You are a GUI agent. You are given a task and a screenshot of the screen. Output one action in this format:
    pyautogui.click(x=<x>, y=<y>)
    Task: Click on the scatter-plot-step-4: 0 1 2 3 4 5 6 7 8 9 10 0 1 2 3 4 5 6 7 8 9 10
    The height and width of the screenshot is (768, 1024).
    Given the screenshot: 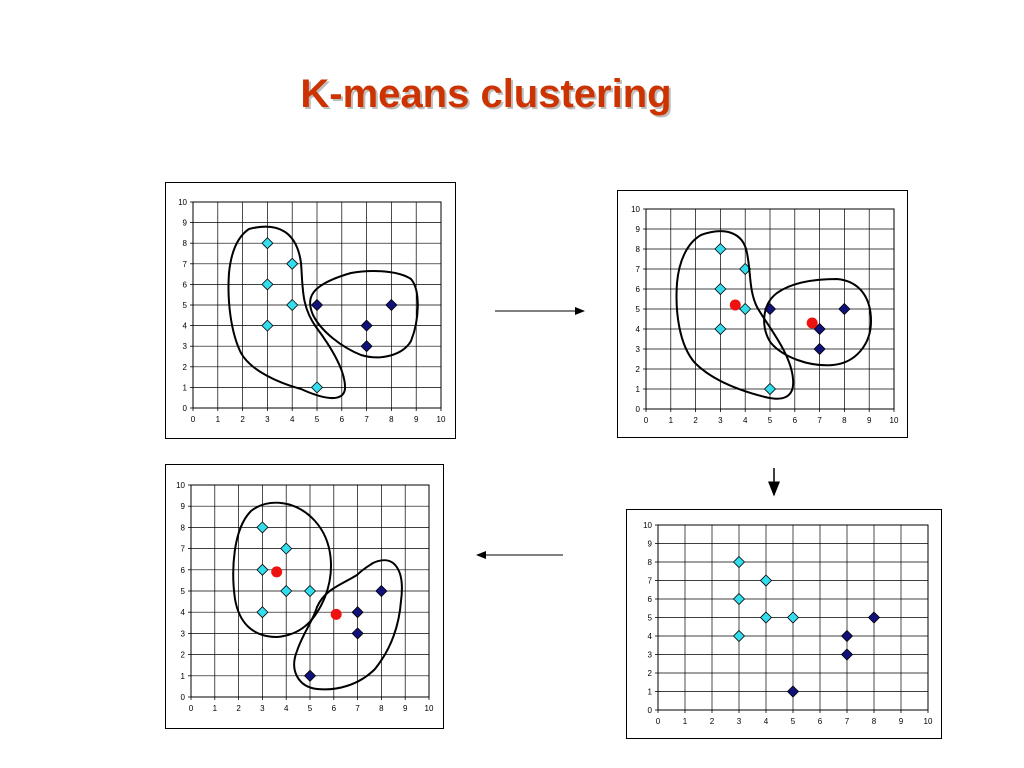 What is the action you would take?
    pyautogui.click(x=305, y=597)
    